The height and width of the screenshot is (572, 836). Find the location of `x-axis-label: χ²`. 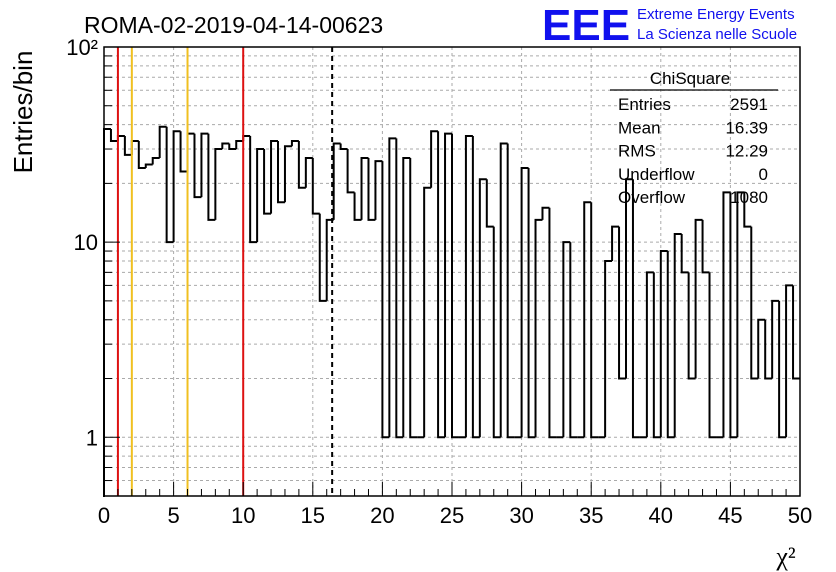

x-axis-label: χ² is located at coordinates (785, 556).